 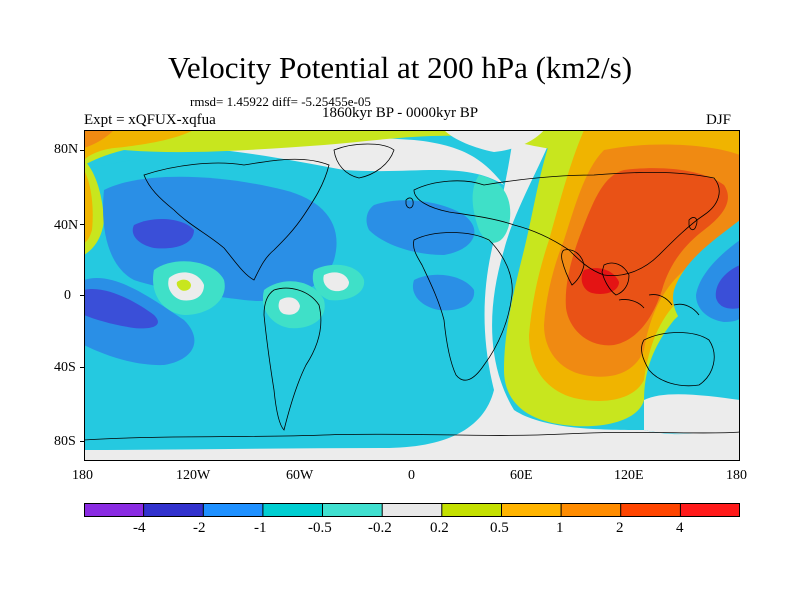 What do you see at coordinates (66, 225) in the screenshot?
I see `lat-label: 40N` at bounding box center [66, 225].